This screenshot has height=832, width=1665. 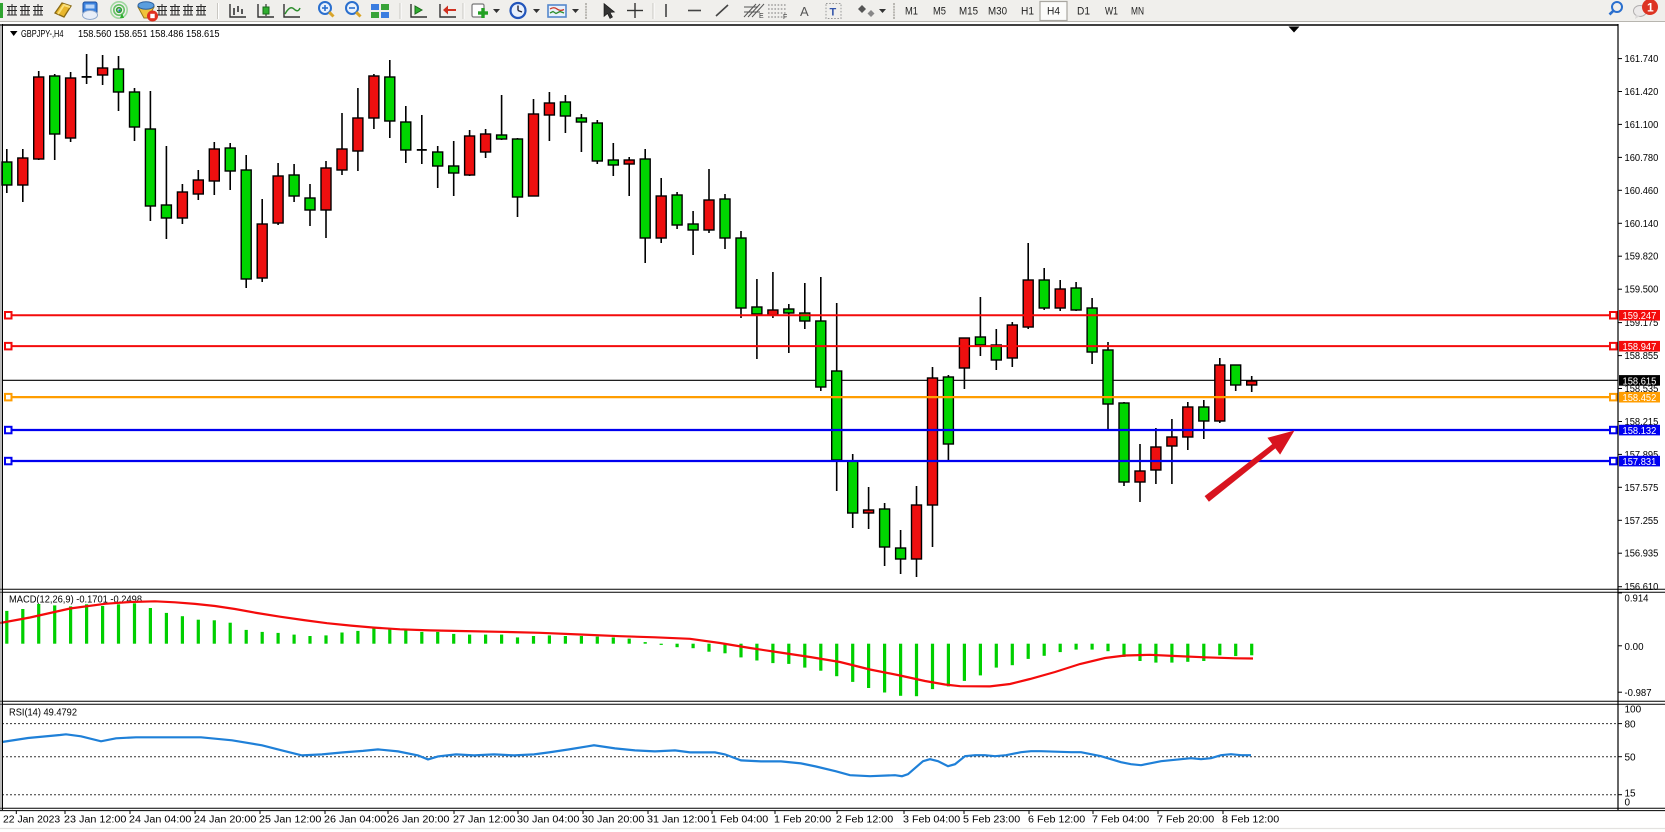 What do you see at coordinates (1637, 599) in the screenshot?
I see `svg-text: 0.914` at bounding box center [1637, 599].